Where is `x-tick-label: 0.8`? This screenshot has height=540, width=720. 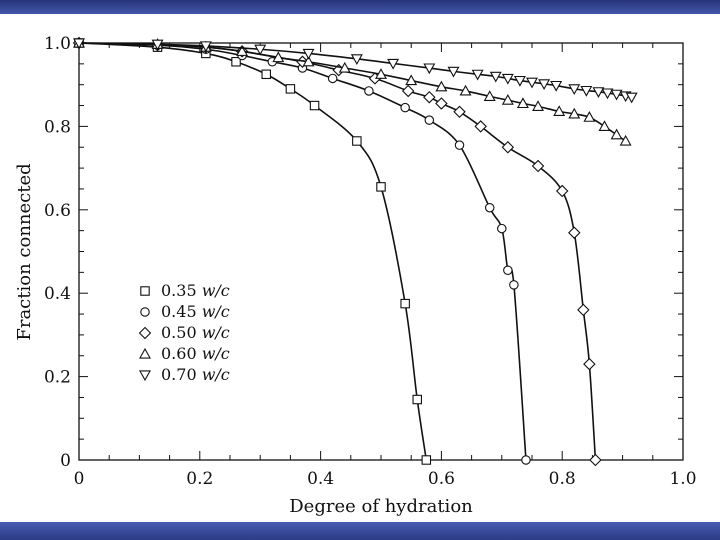
x-tick-label: 0.8 is located at coordinates (562, 479).